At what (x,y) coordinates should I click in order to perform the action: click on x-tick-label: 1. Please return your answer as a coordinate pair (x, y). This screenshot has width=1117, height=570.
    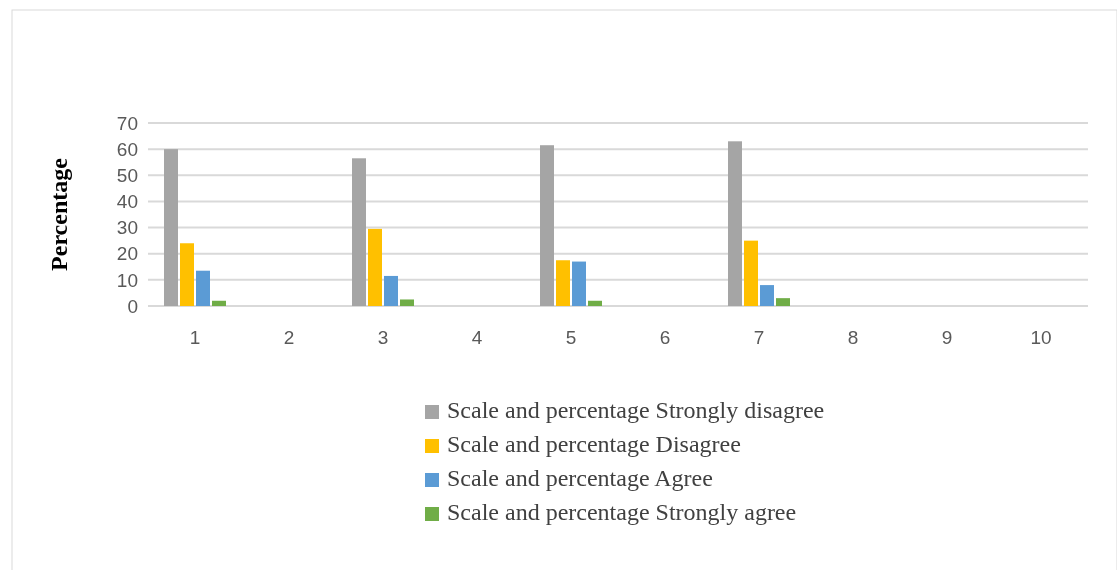
    Looking at the image, I should click on (195, 337).